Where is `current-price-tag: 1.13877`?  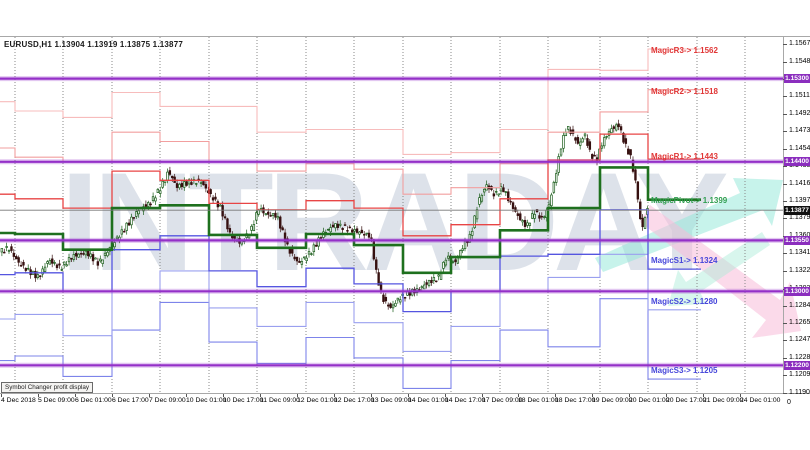 current-price-tag: 1.13877 is located at coordinates (797, 210).